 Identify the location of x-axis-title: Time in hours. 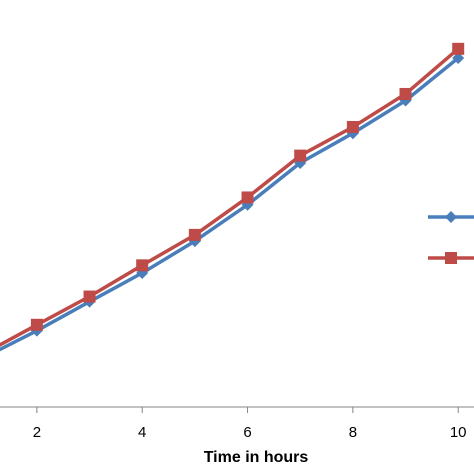
(256, 457).